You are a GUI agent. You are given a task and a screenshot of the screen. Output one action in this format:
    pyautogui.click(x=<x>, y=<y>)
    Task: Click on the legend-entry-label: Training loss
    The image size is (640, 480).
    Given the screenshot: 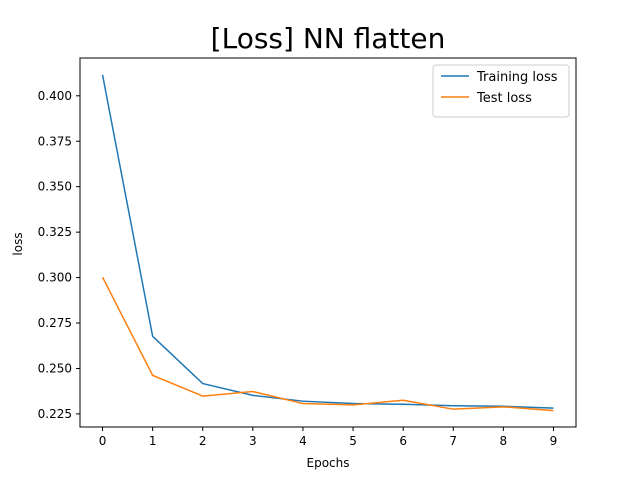 What is the action you would take?
    pyautogui.click(x=517, y=77)
    